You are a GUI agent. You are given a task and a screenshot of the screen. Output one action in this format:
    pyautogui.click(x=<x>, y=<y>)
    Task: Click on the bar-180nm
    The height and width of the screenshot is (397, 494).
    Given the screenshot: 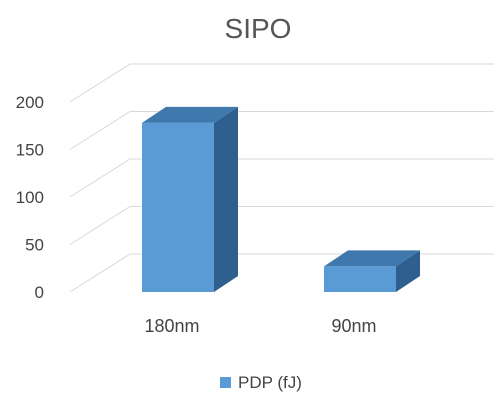 What is the action you would take?
    pyautogui.click(x=190, y=199)
    